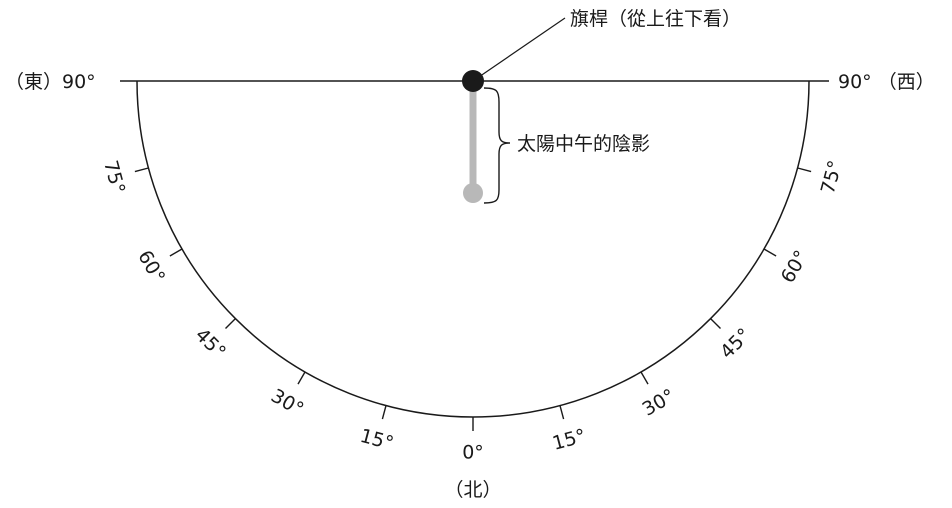  Describe the element at coordinates (473, 193) in the screenshot. I see `shadow-tip` at that location.